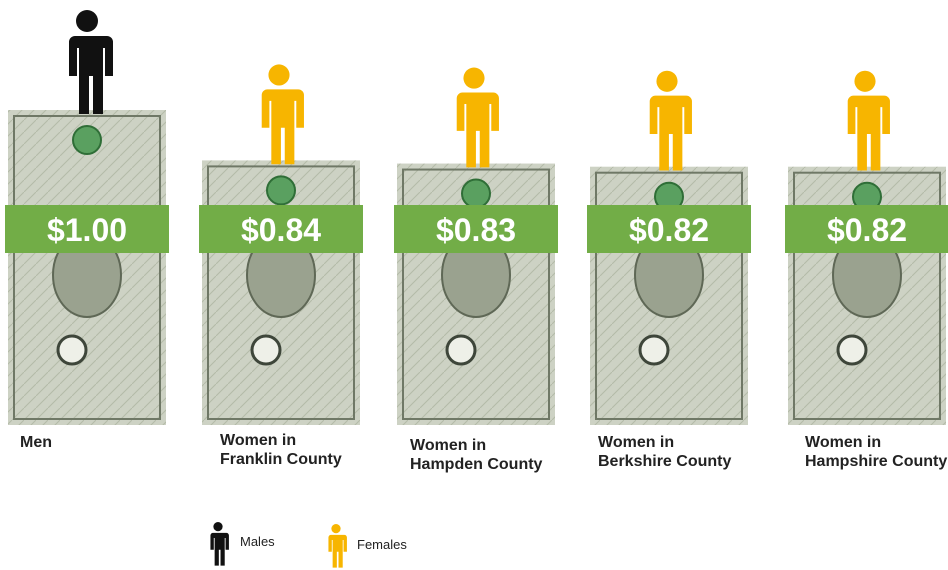 This screenshot has height=570, width=948. What do you see at coordinates (665, 452) in the screenshot?
I see `category-label: Women in Berkshire County` at bounding box center [665, 452].